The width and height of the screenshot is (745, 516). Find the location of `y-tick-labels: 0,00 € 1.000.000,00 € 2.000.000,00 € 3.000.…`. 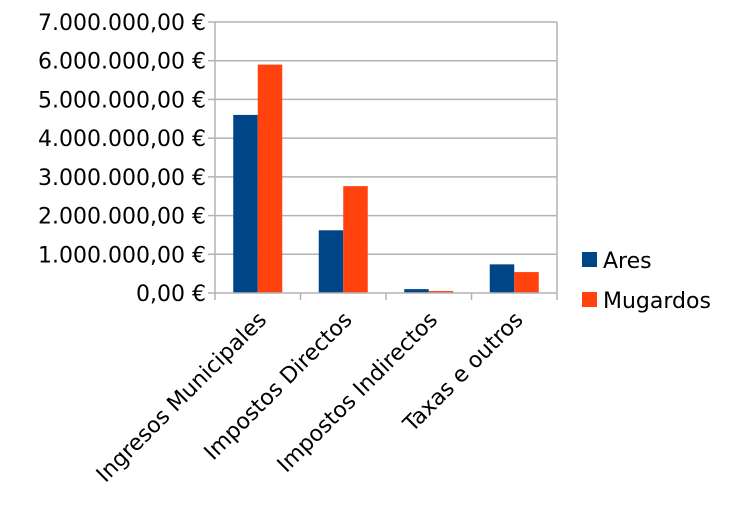

y-tick-labels: 0,00 € 1.000.000,00 € 2.000.000,00 € 3.000.… is located at coordinates (122, 159).